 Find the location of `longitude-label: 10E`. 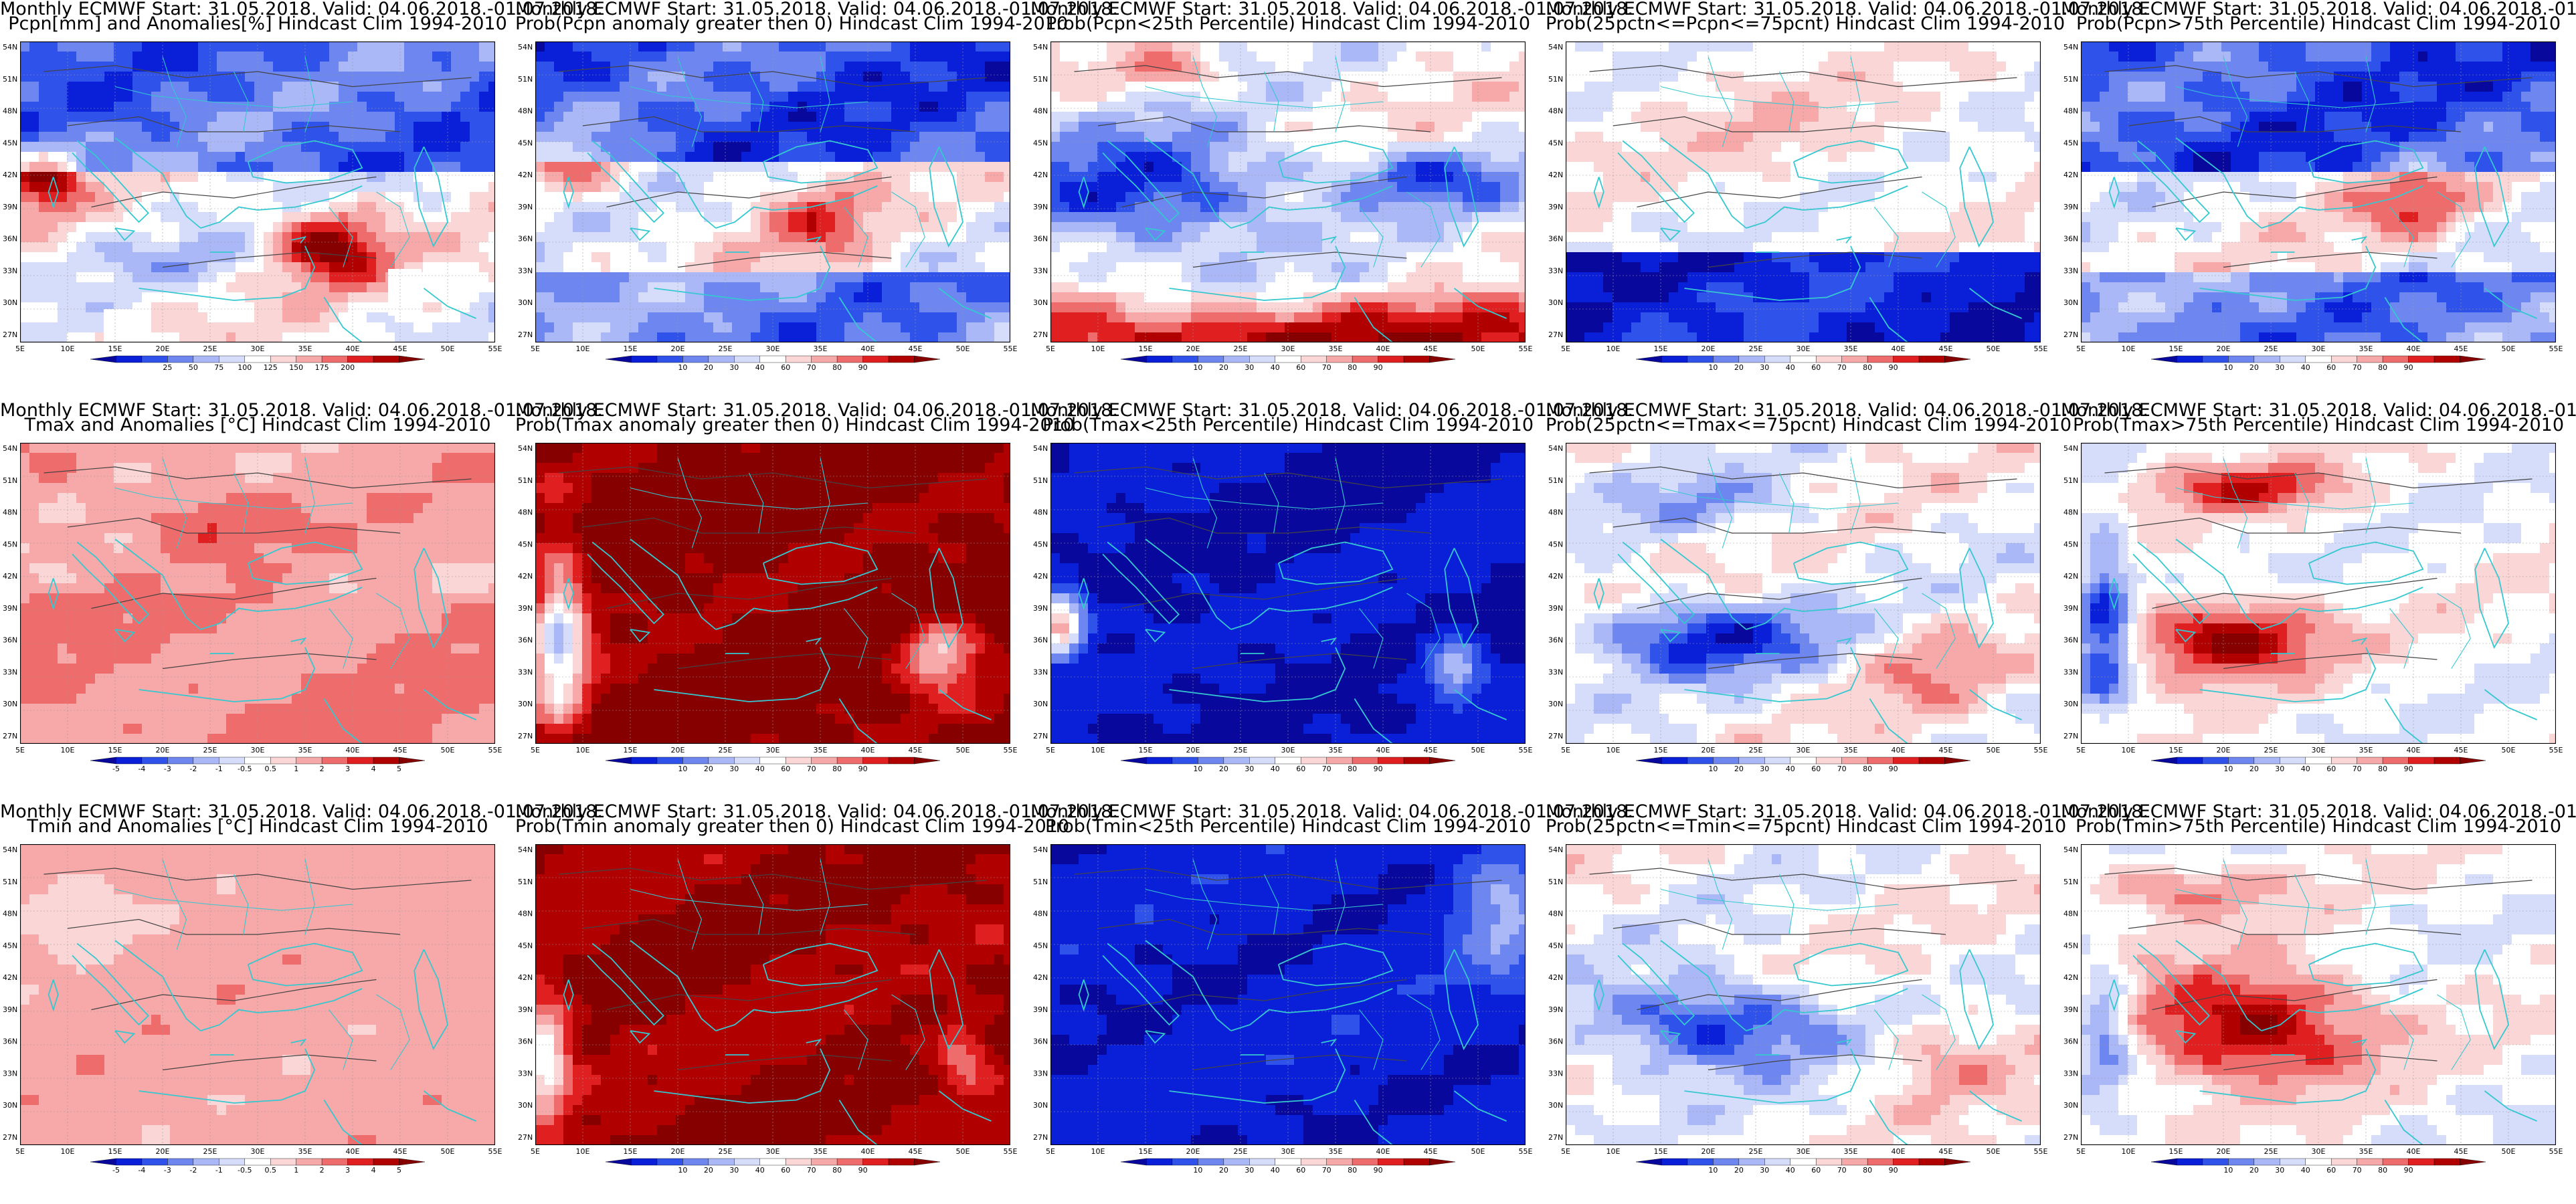

longitude-label: 10E is located at coordinates (1098, 348).